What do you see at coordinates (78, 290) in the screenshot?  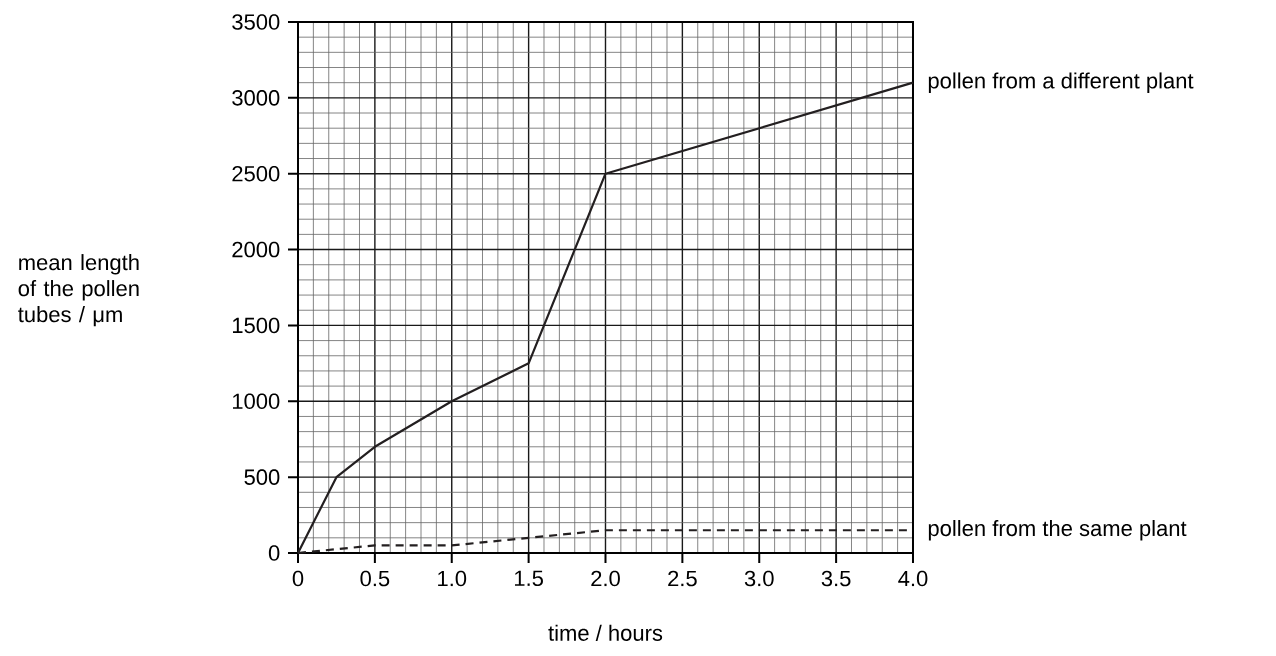 I see `y-axis-title: mean length of the pollen tubes / μm` at bounding box center [78, 290].